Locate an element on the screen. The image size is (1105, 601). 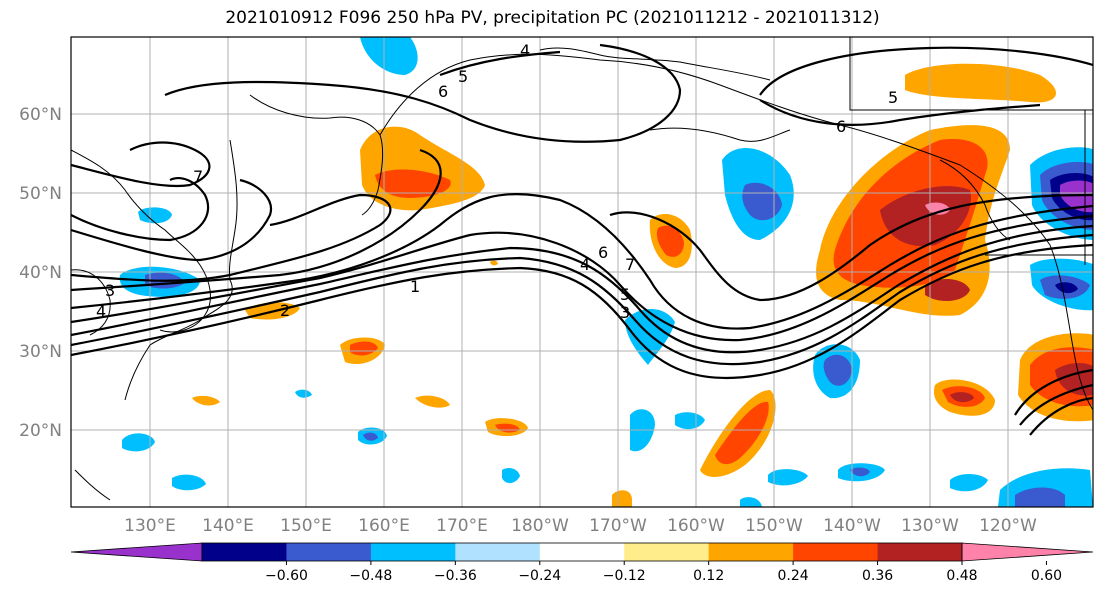
colorbar-tick-label: −0.36 is located at coordinates (455, 576).